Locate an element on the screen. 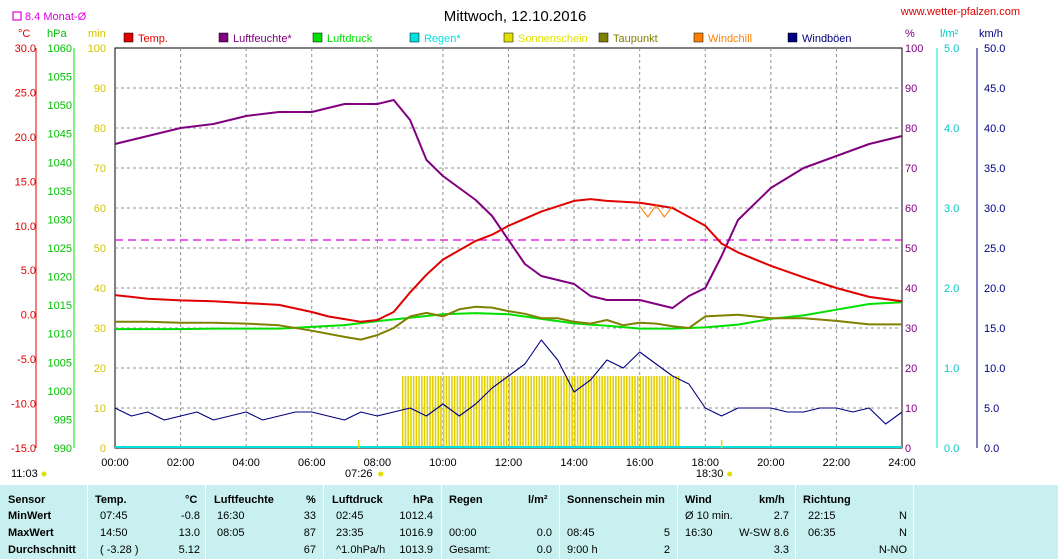 This screenshot has height=559, width=1058. stats-hum-time: 16:30 is located at coordinates (231, 516).